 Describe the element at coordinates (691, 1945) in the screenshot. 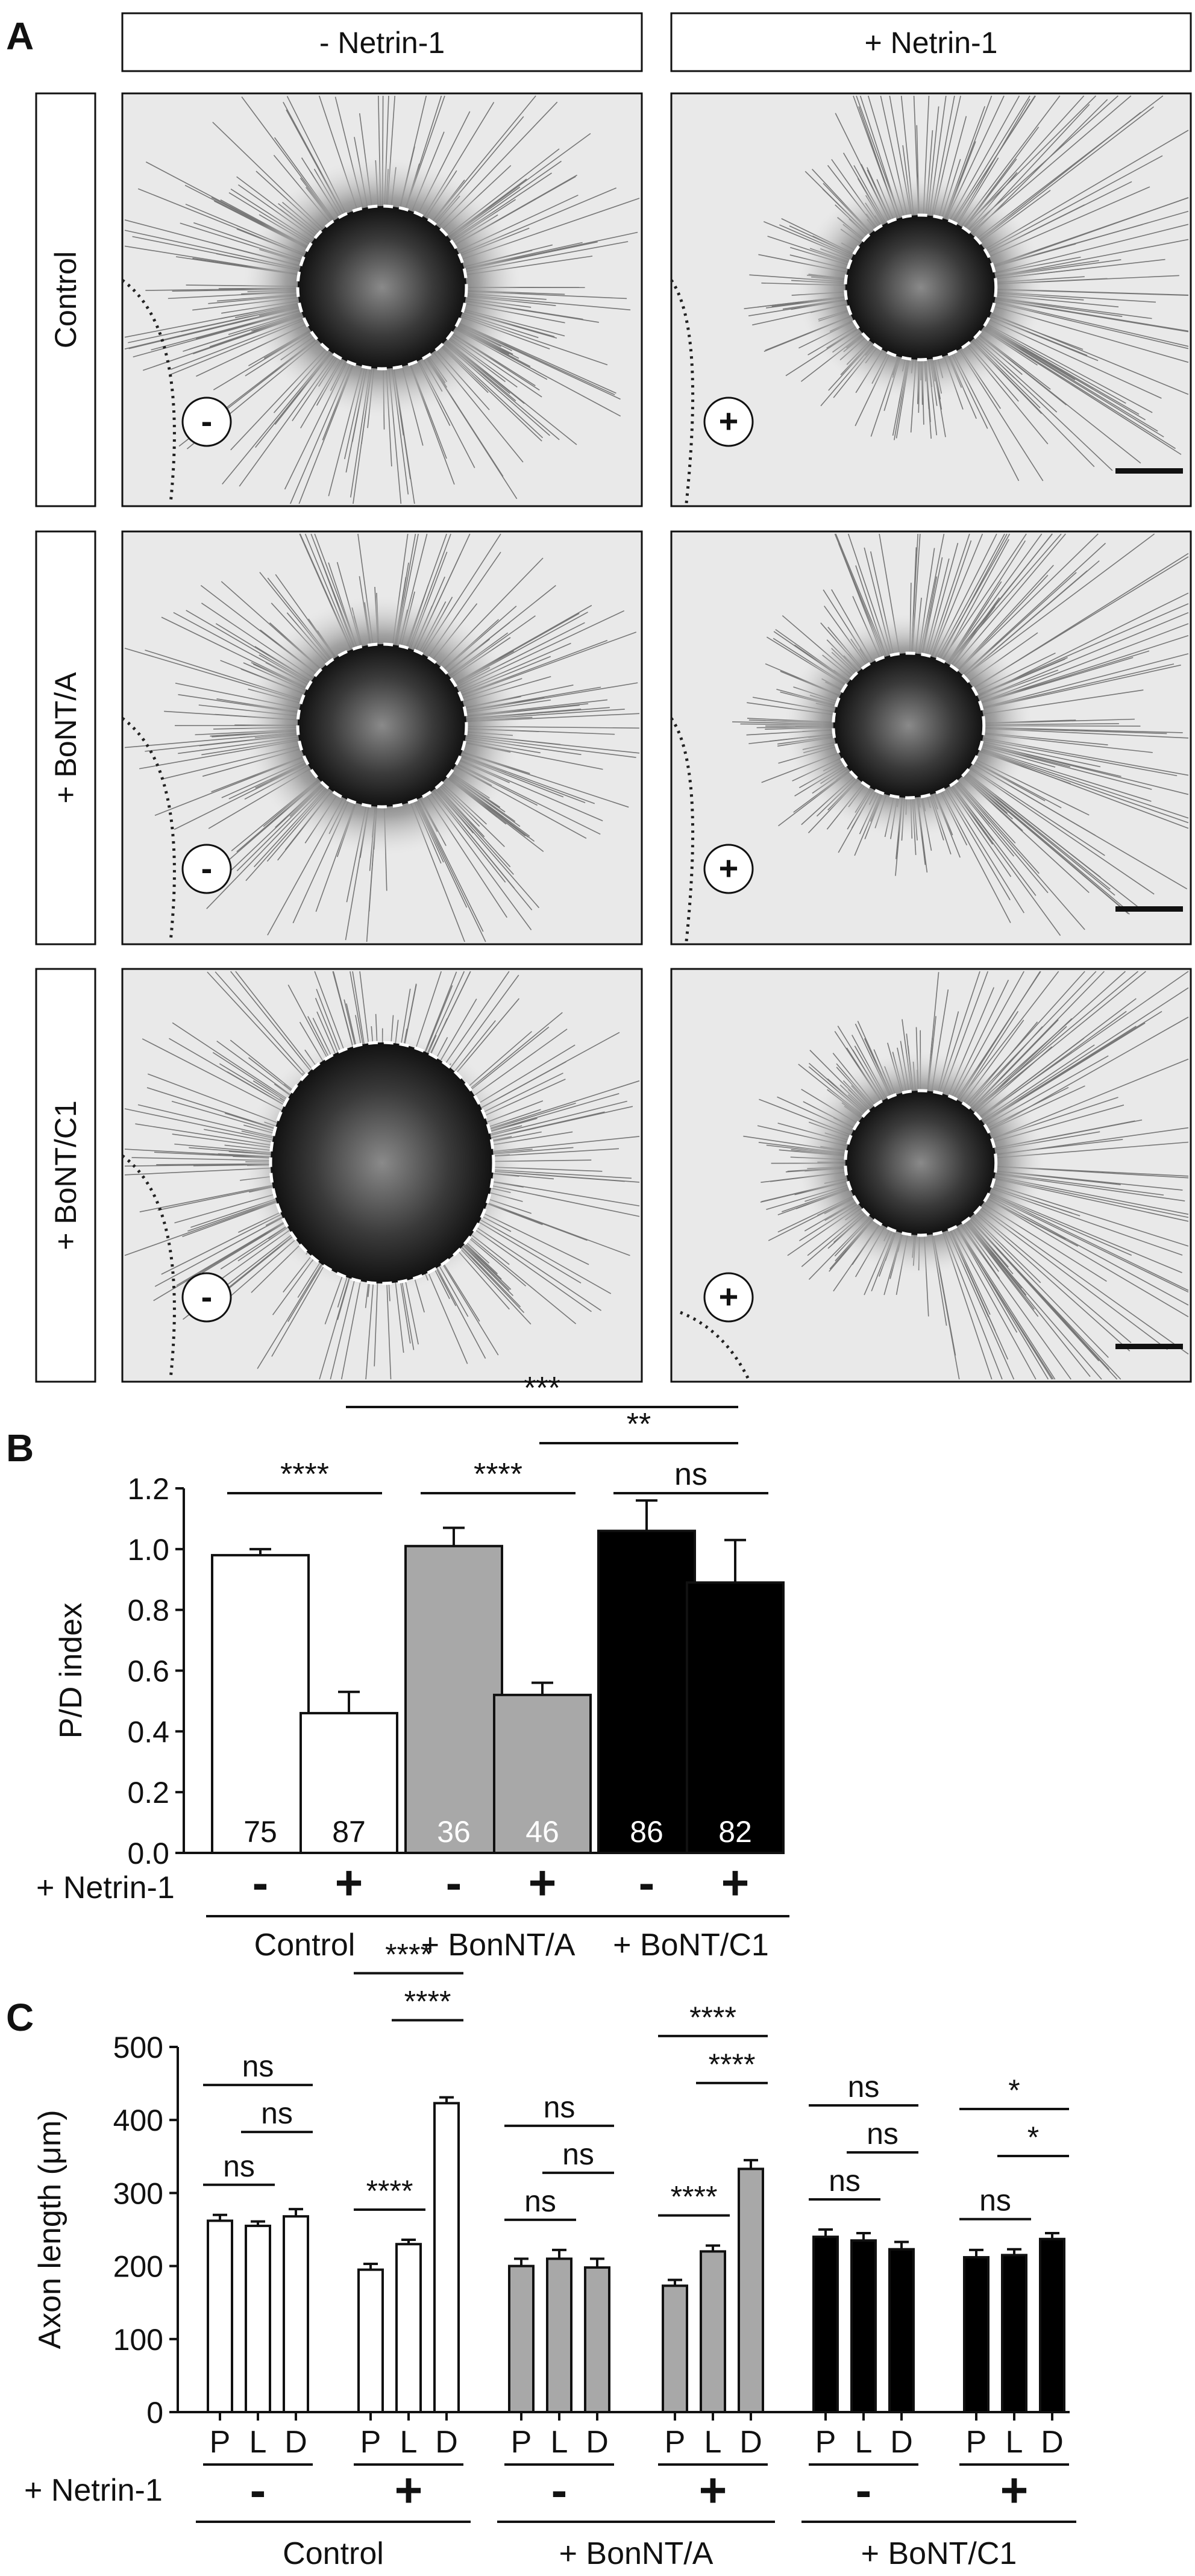

I see `group-label: + BoNT/C1` at that location.